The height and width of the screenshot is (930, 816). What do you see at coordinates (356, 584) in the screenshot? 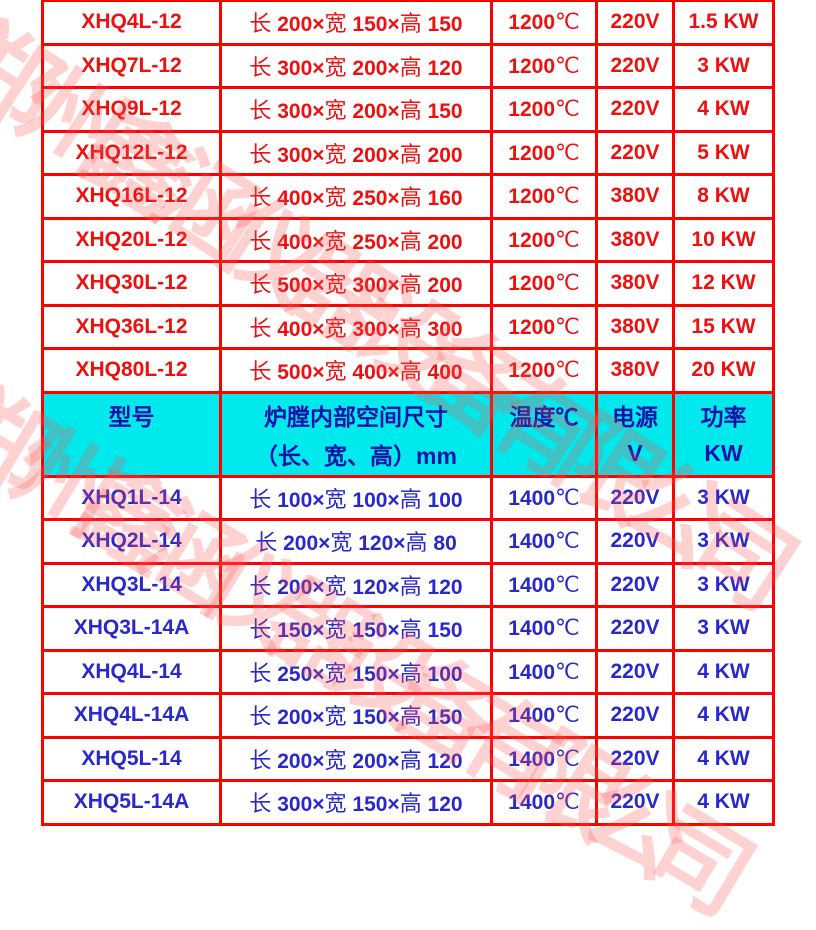
I see `cell-dims: 长 200×宽 120×高 120` at bounding box center [356, 584].